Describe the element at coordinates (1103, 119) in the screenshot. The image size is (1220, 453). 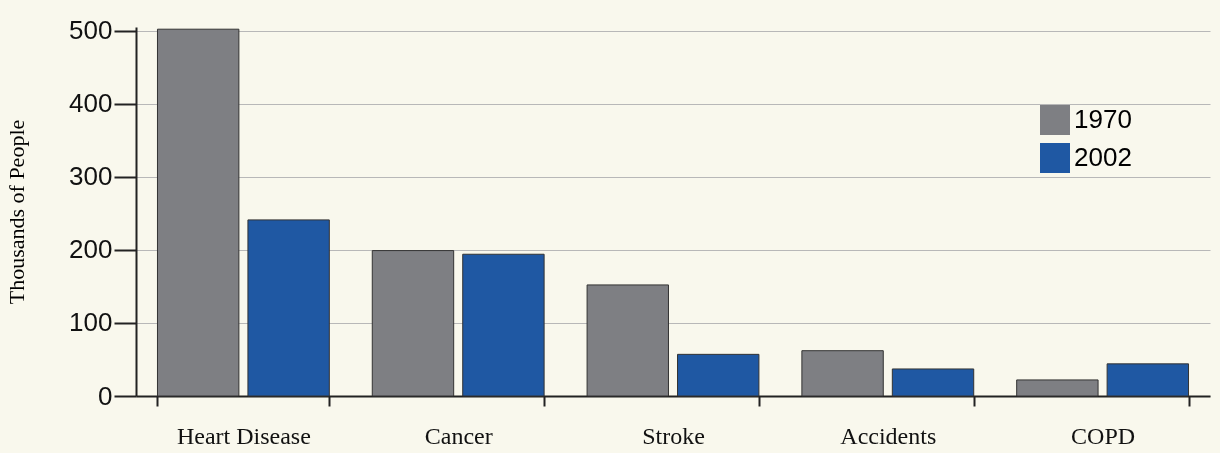
I see `legend-label: 1970` at that location.